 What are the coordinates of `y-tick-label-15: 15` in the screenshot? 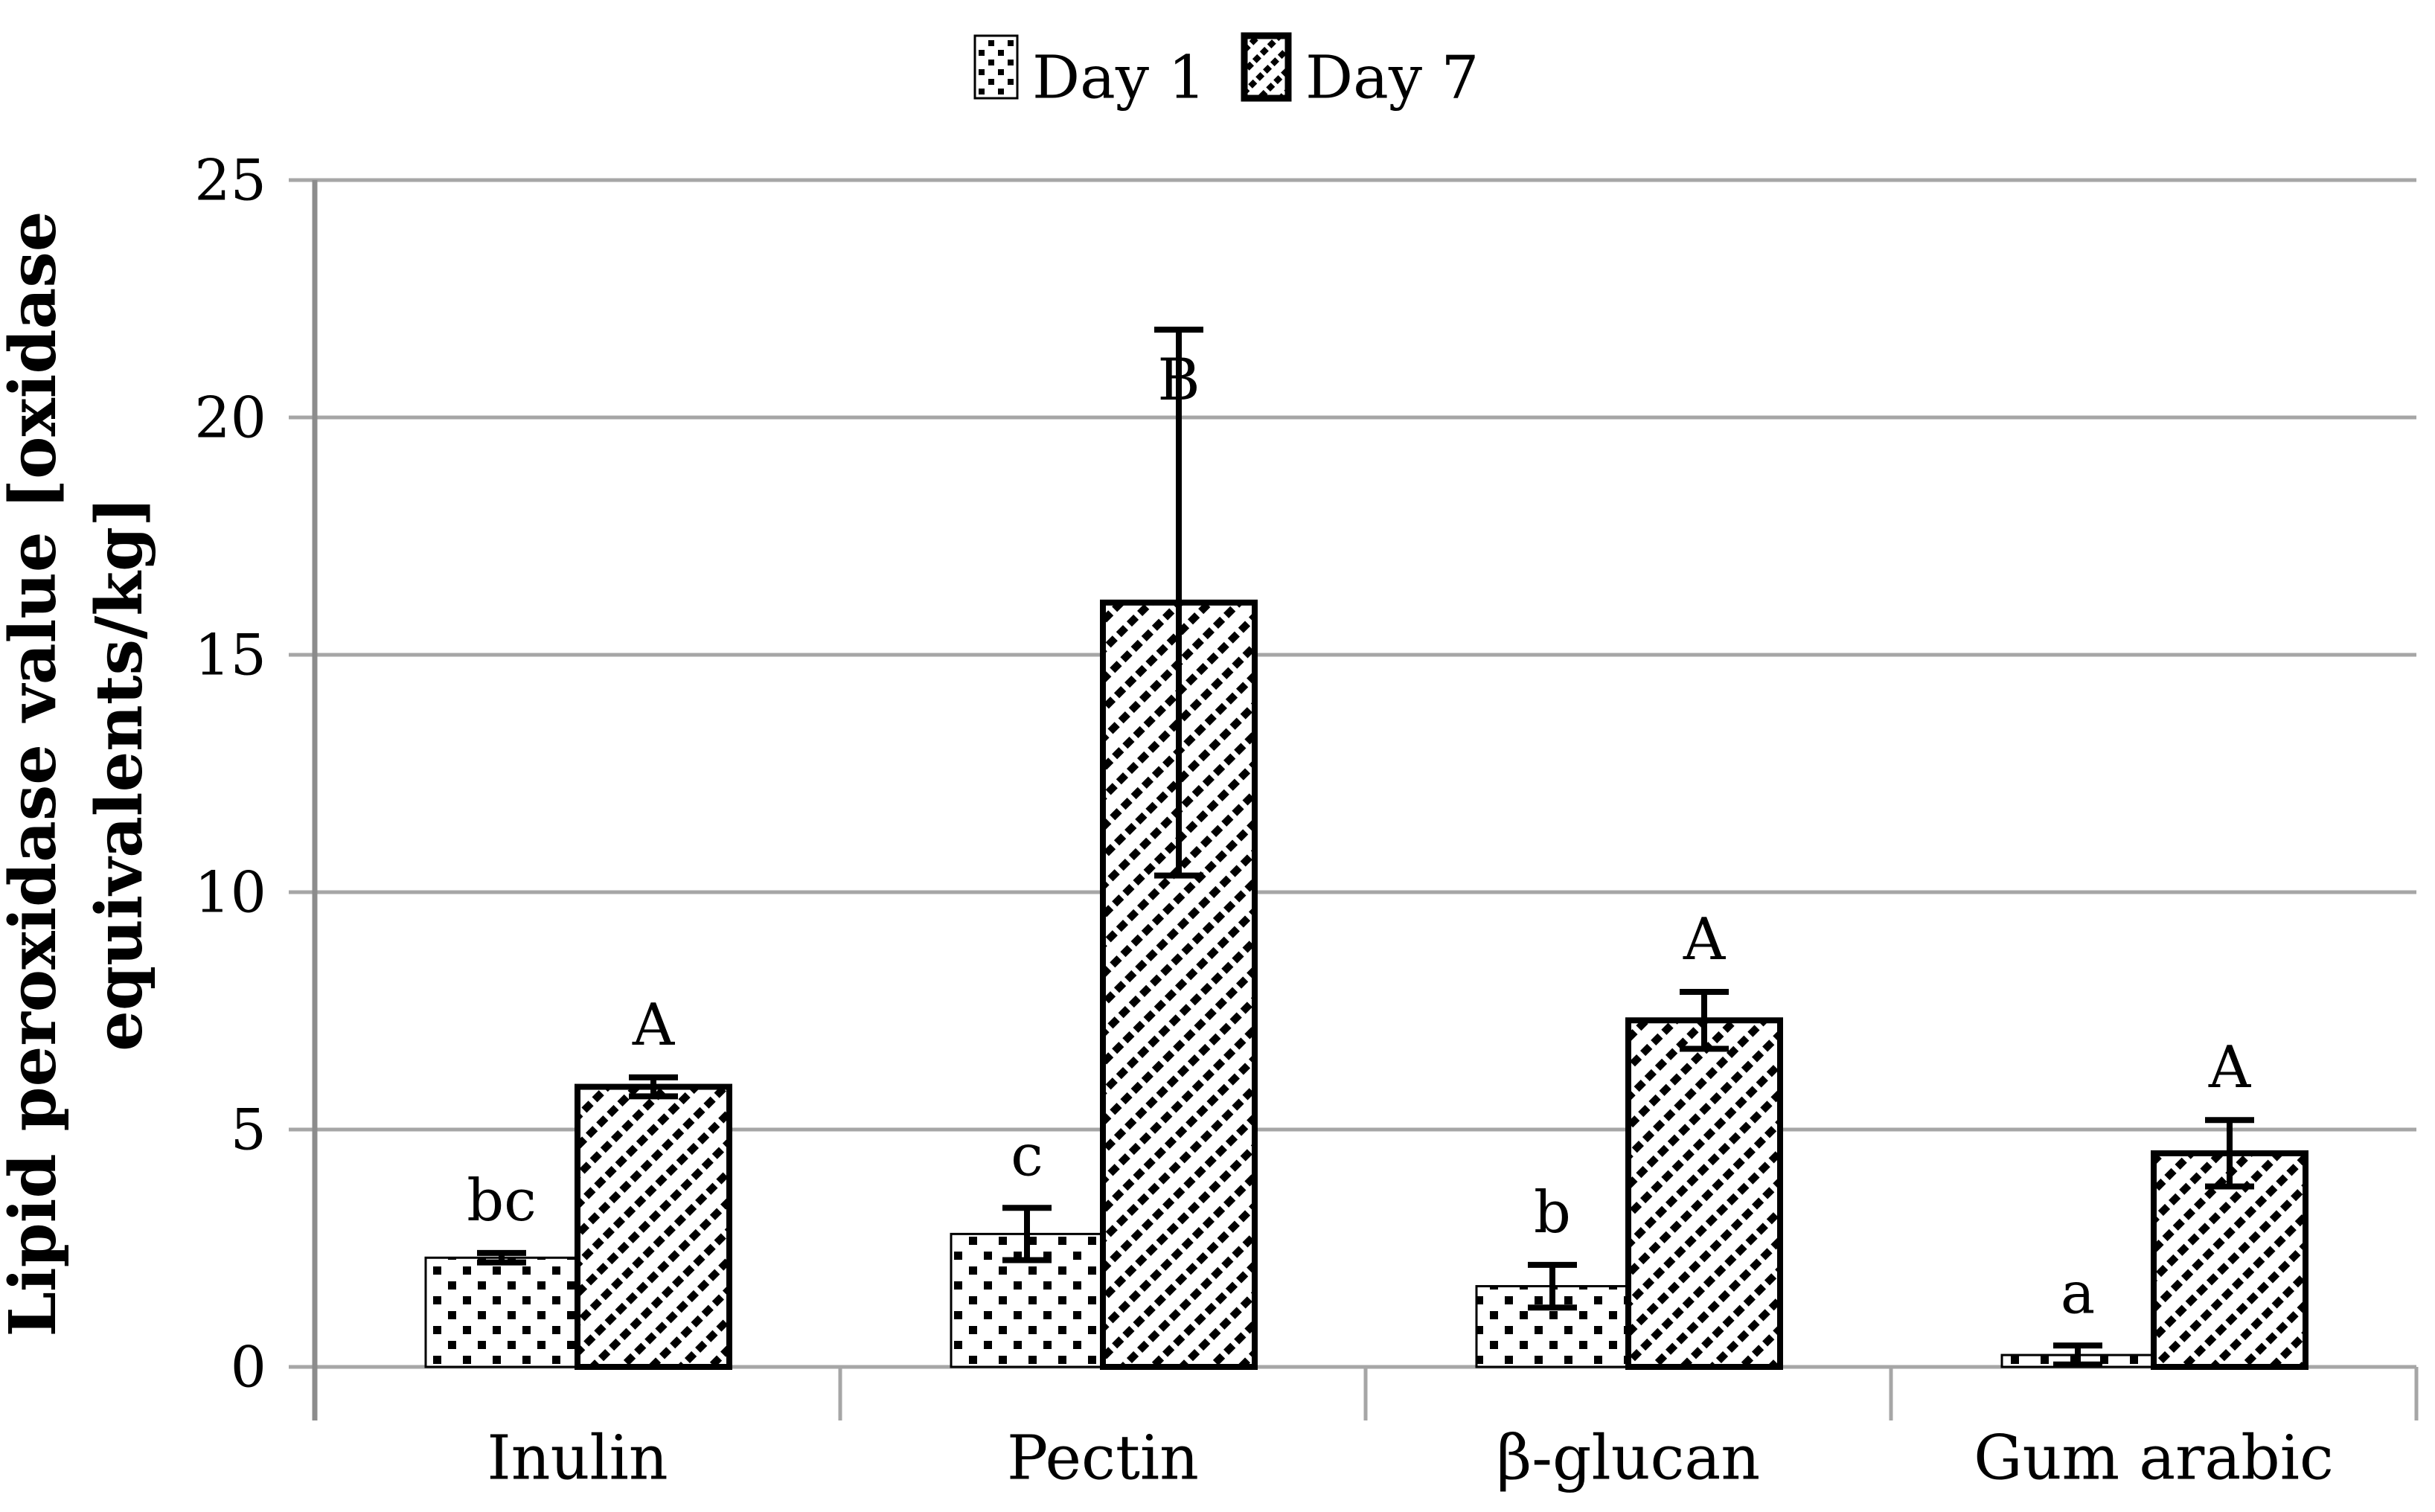 It's located at (230, 655).